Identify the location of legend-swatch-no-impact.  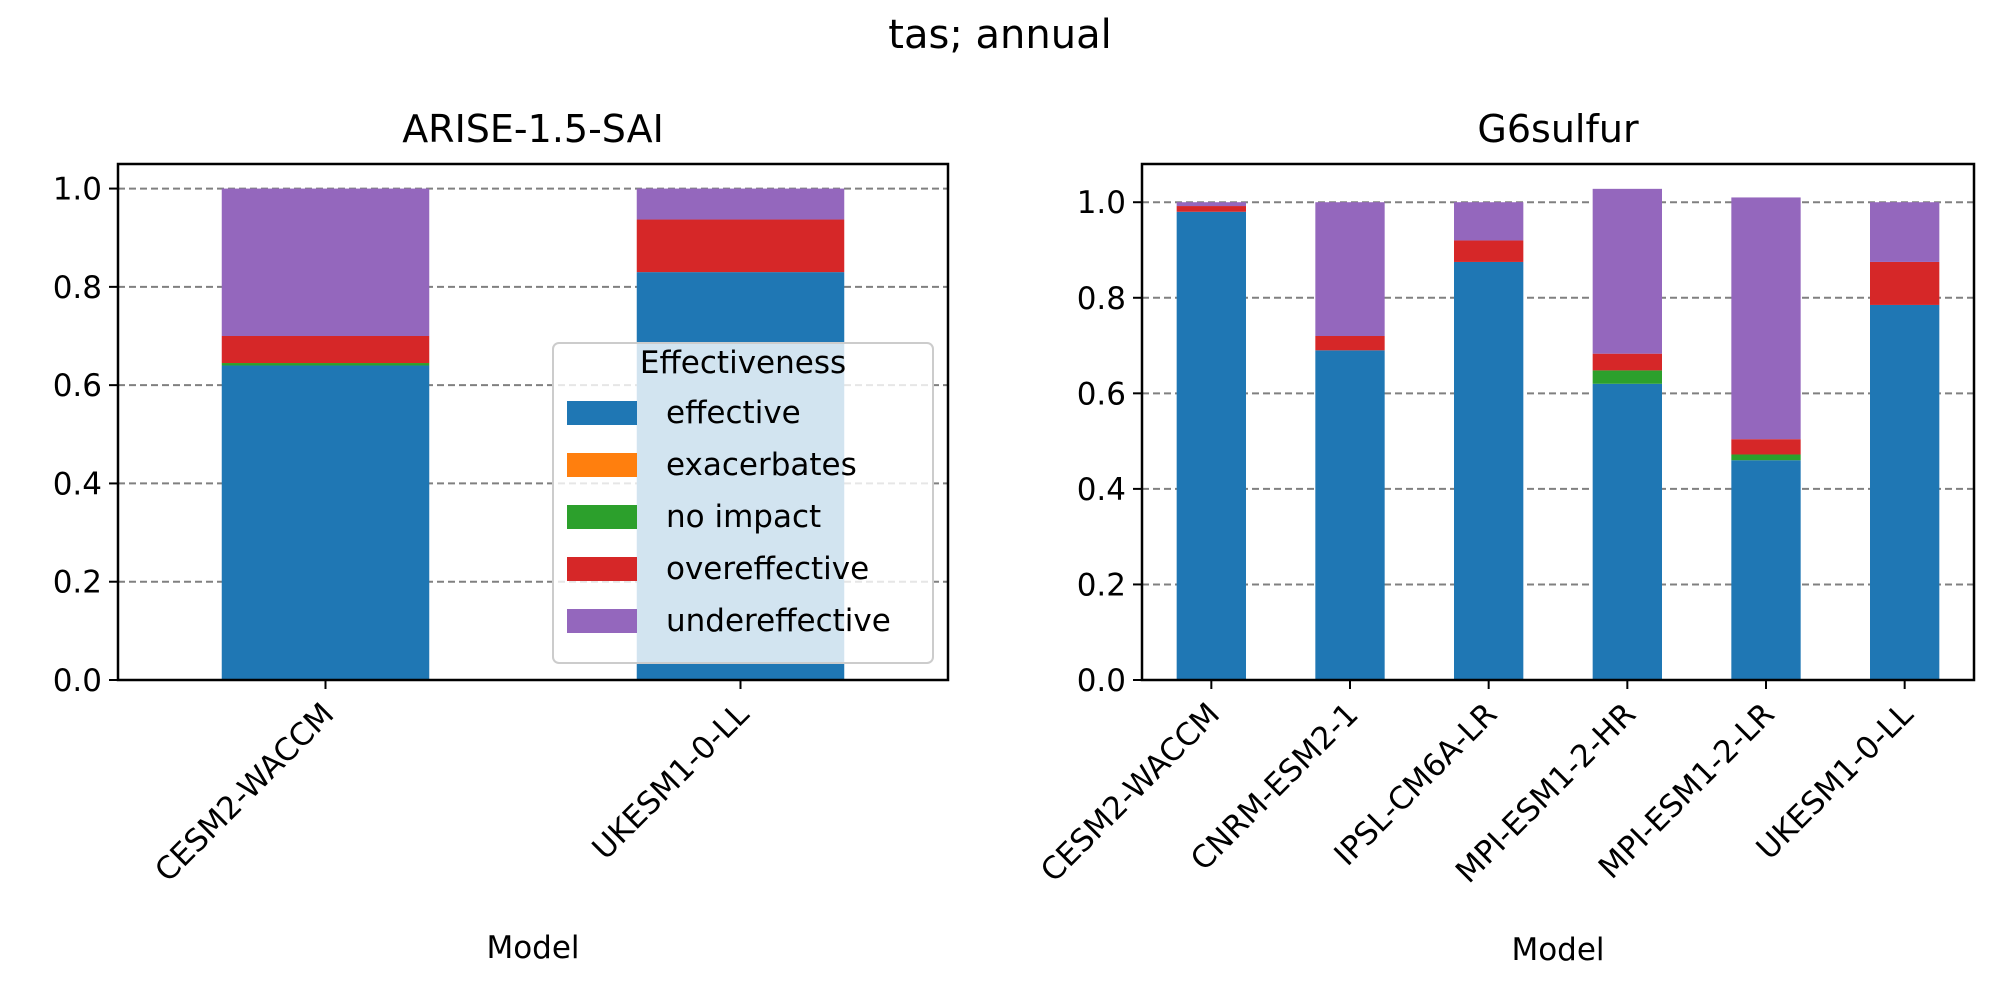
(602, 517).